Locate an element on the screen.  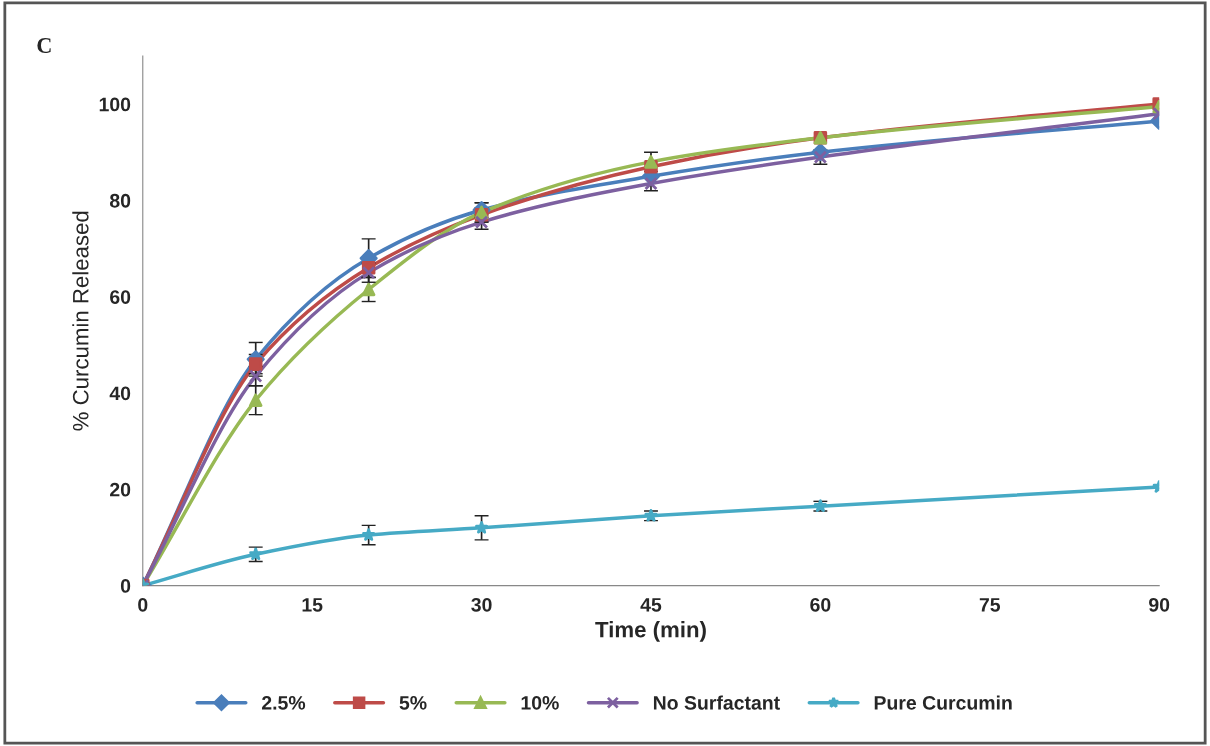
x-tick-label: 0 is located at coordinates (143, 604).